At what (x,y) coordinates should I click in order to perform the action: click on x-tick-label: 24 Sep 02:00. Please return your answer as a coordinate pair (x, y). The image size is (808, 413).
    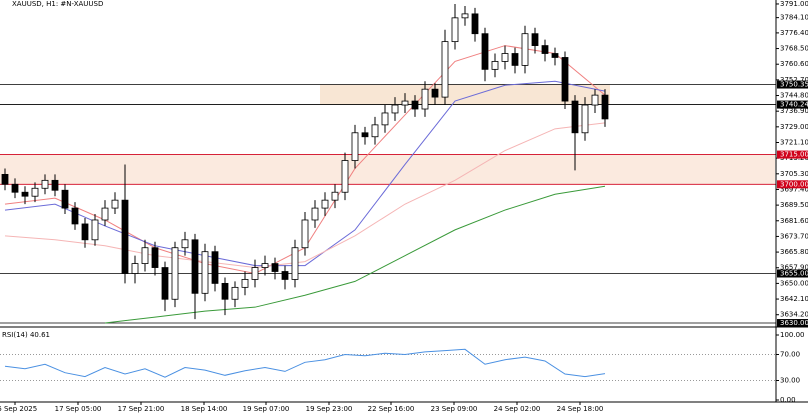
    Looking at the image, I should click on (517, 409).